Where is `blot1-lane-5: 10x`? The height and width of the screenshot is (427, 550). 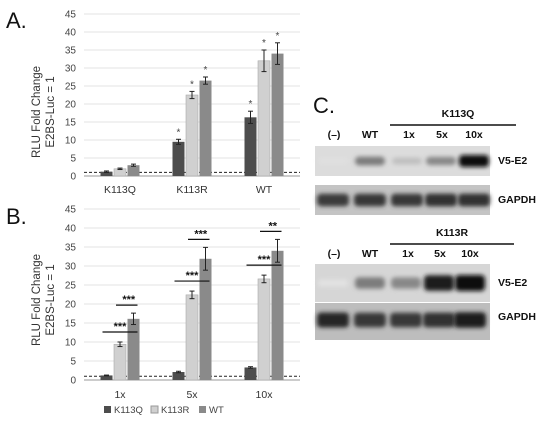 blot1-lane-5: 10x is located at coordinates (474, 135).